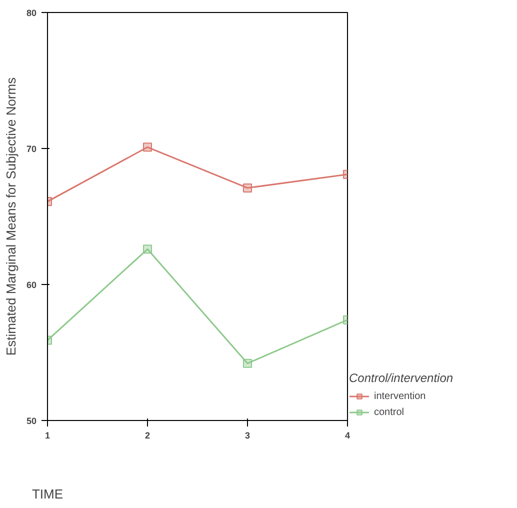 This screenshot has height=508, width=517. What do you see at coordinates (401, 378) in the screenshot?
I see `legend-title: Control/intervention` at bounding box center [401, 378].